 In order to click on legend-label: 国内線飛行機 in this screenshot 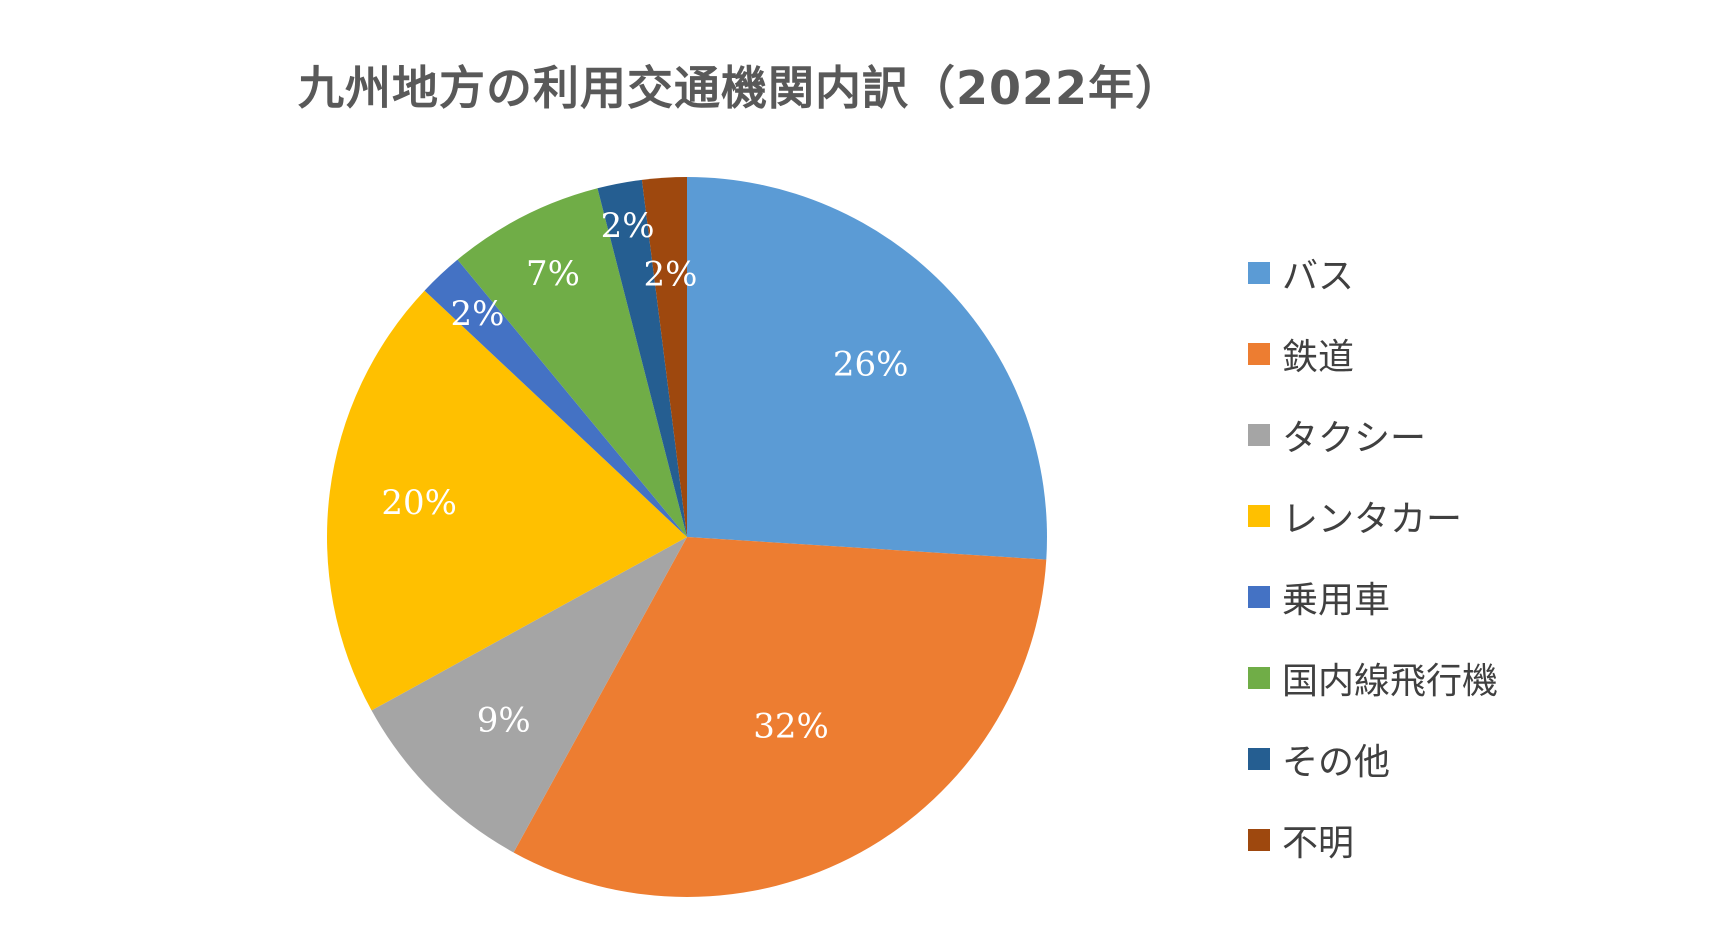, I will do `click(1390, 681)`.